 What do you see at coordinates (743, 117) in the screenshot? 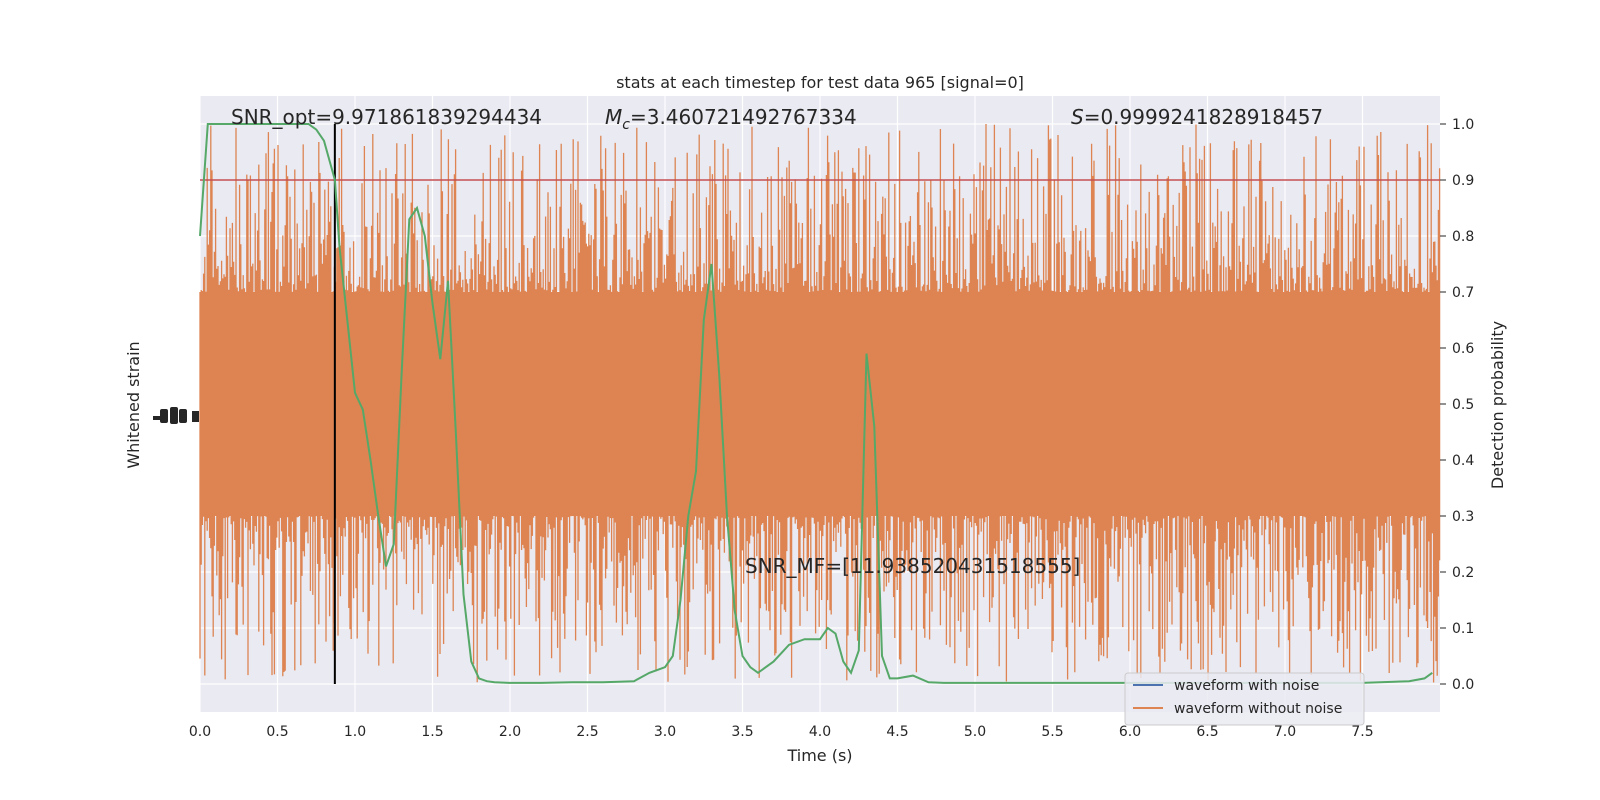
I see `chirp-mass-value: =3.460721492767334` at bounding box center [743, 117].